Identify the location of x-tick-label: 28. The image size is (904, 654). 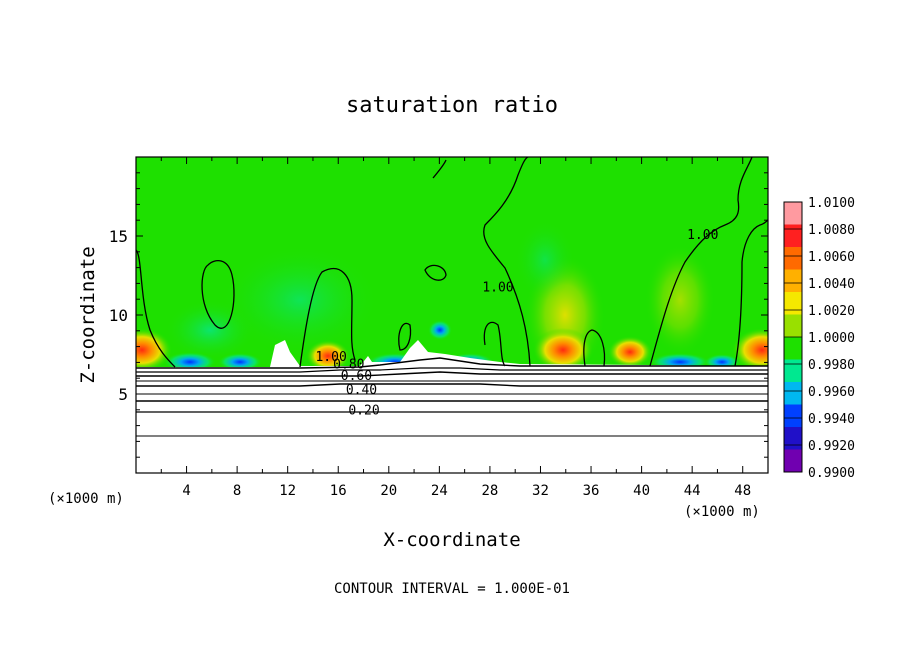
(489, 491).